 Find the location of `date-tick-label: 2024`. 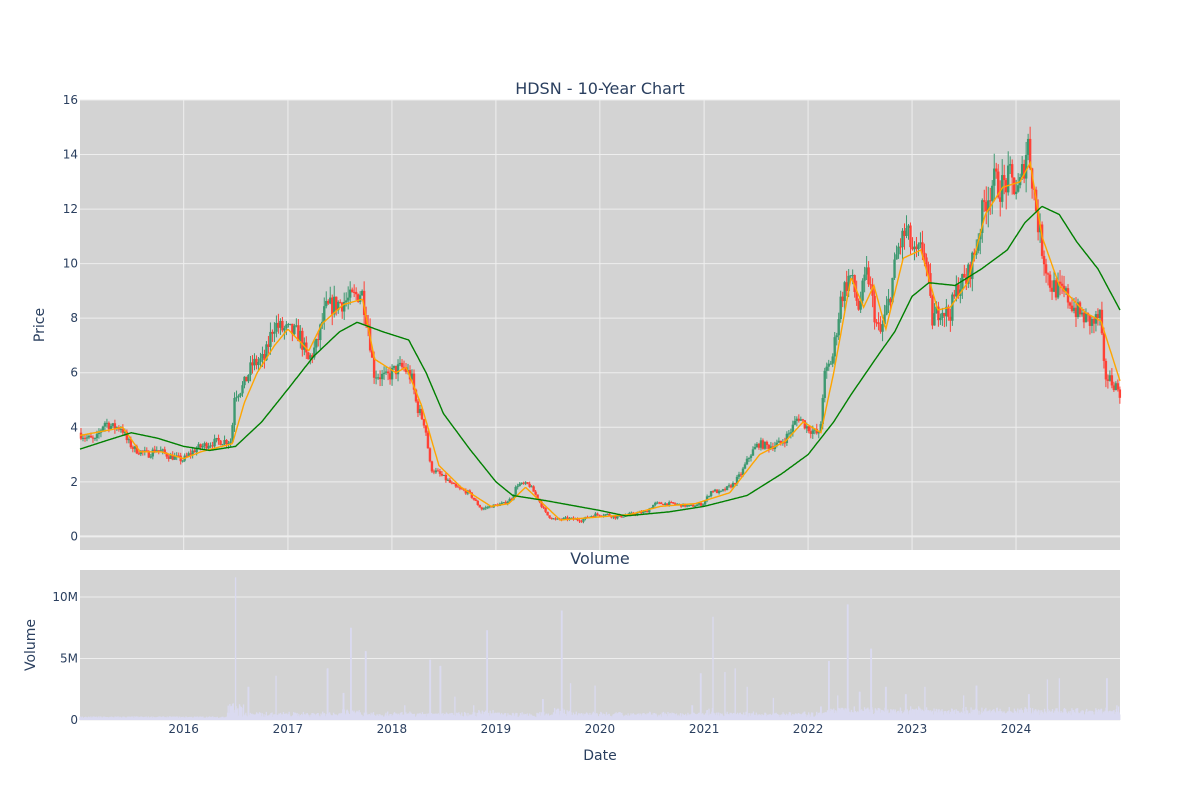

date-tick-label: 2024 is located at coordinates (1016, 729).